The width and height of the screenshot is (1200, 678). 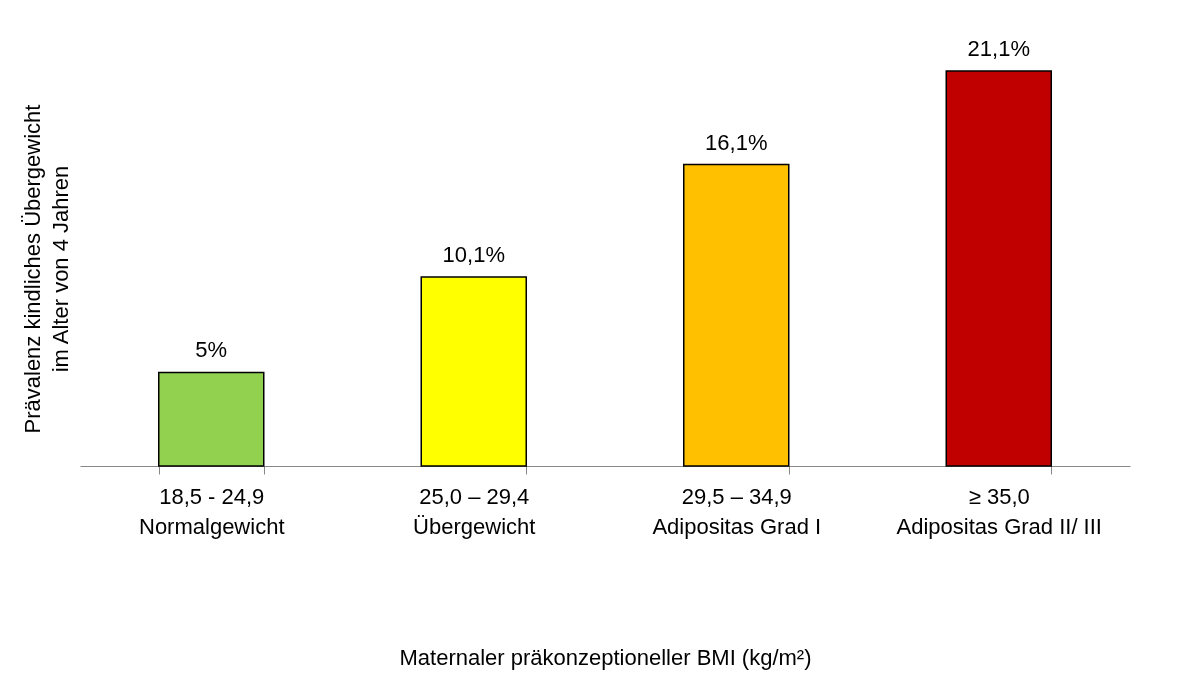 I want to click on x-tick-label: ≥ 35,0 Adipositas Grad II/ III, so click(x=999, y=511).